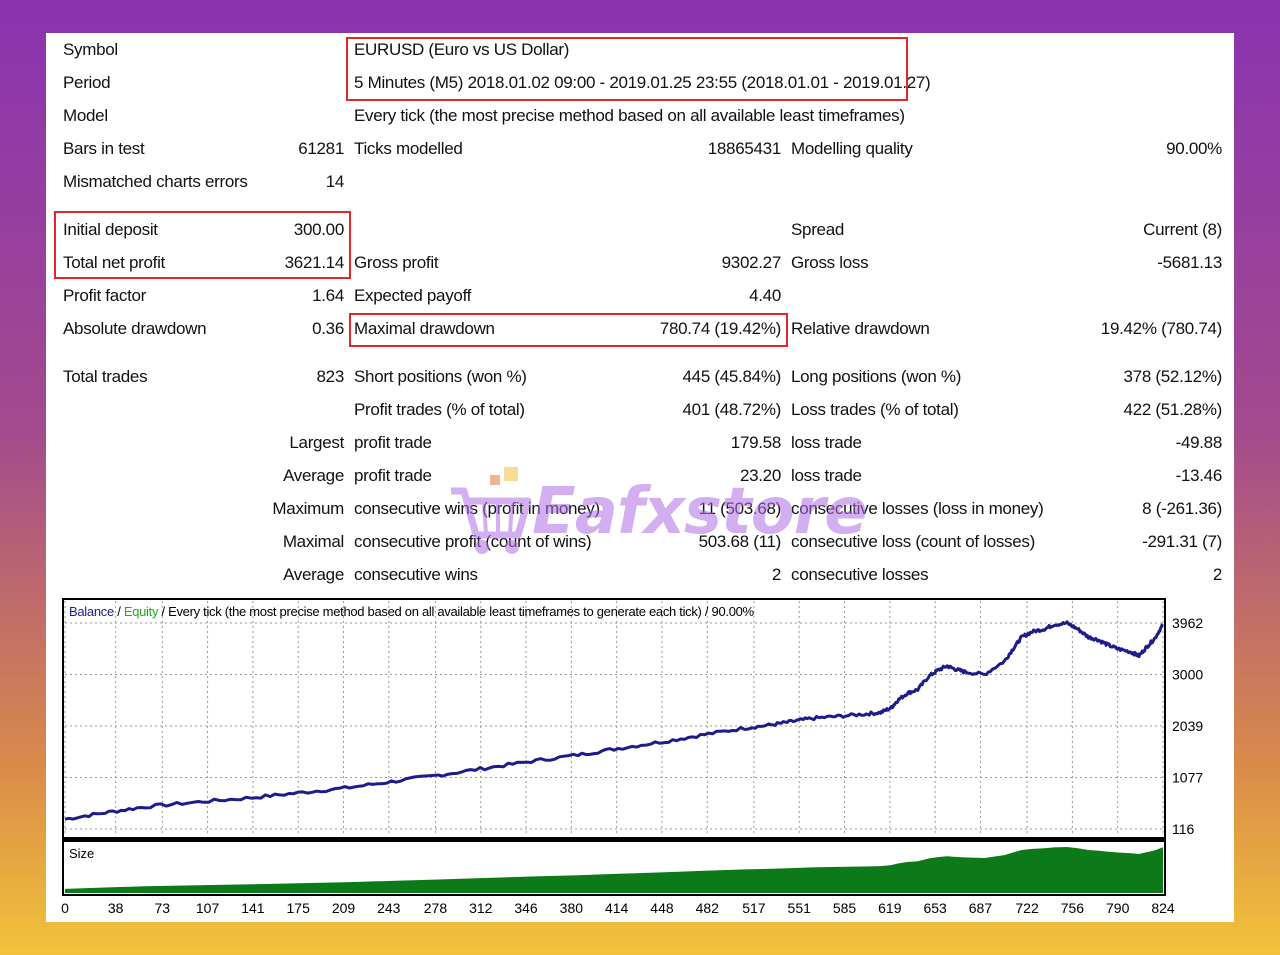 The image size is (1280, 955). Describe the element at coordinates (740, 541) in the screenshot. I see `maximal-cons-profit-value: 503.68 (11)` at that location.